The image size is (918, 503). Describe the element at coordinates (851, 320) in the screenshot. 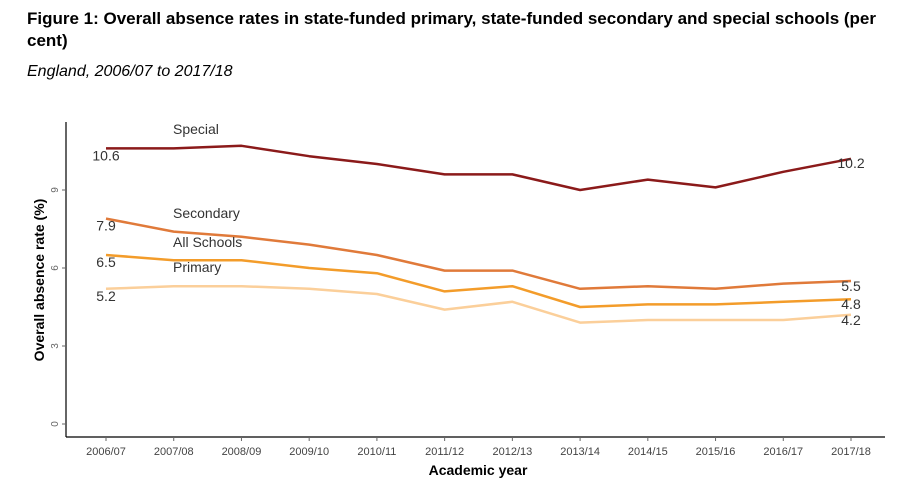

I see `end-value-primary: 4.2` at that location.